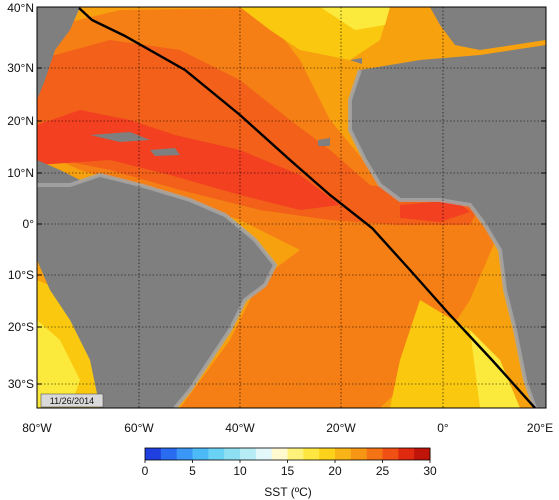 The width and height of the screenshot is (559, 500). I want to click on date-stamp-text: 11/26/2014, so click(72, 401).